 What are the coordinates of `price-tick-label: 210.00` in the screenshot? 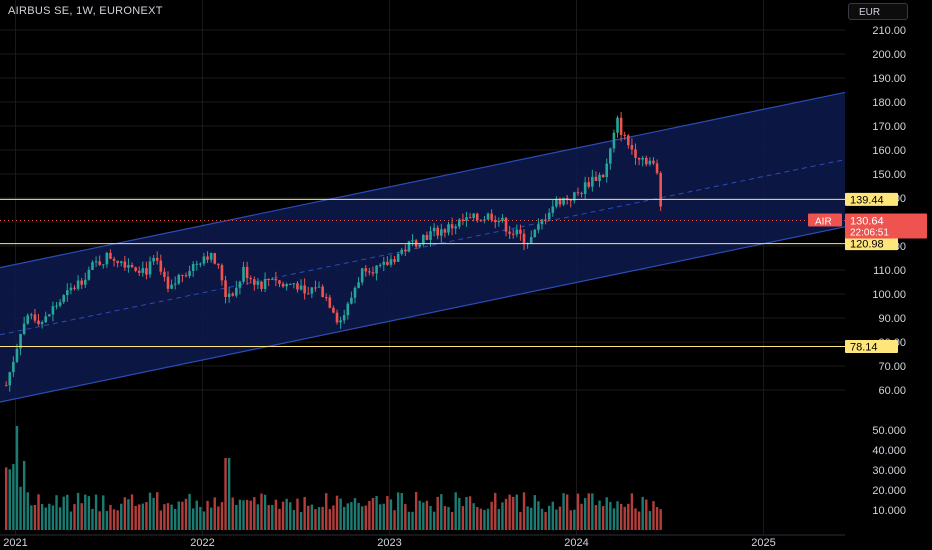 It's located at (889, 31).